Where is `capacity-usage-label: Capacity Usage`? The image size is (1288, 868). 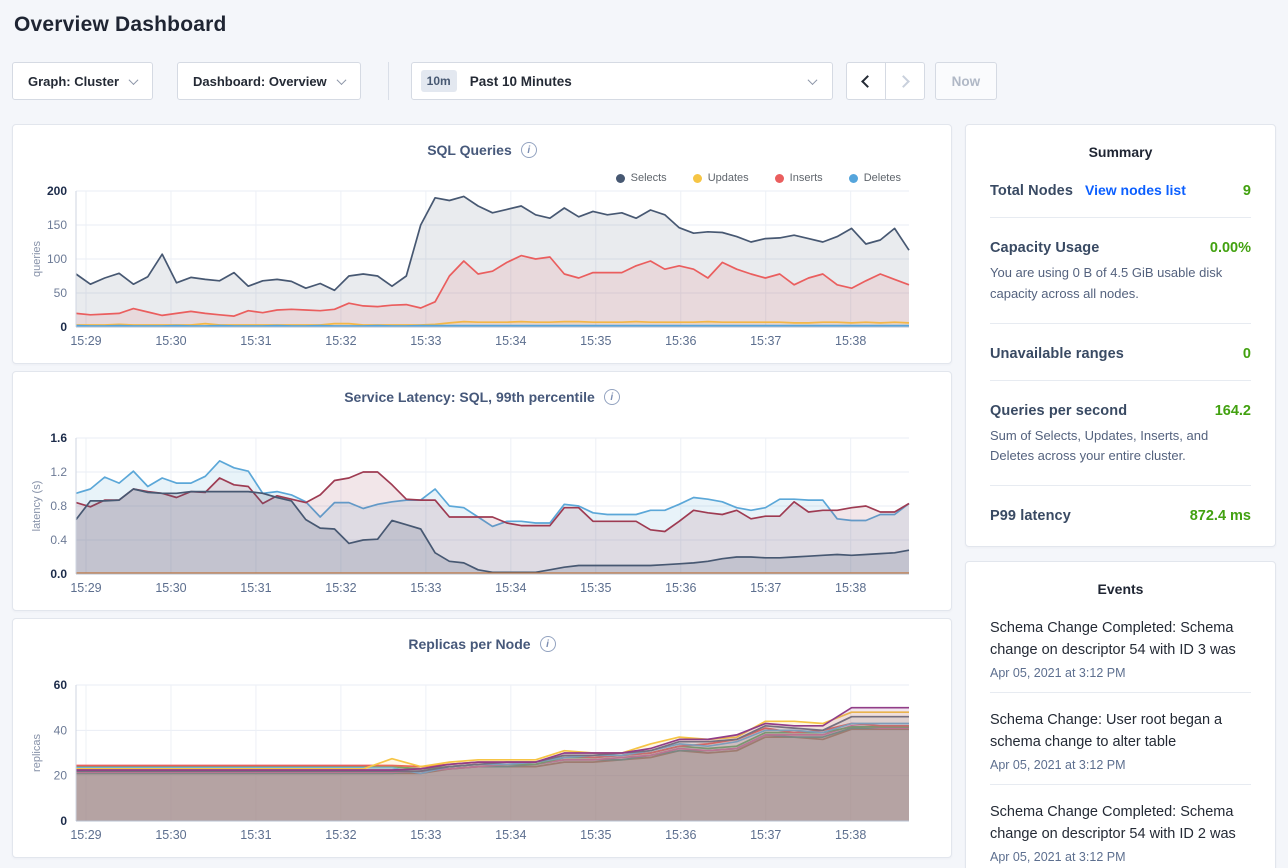
capacity-usage-label: Capacity Usage is located at coordinates (1044, 248).